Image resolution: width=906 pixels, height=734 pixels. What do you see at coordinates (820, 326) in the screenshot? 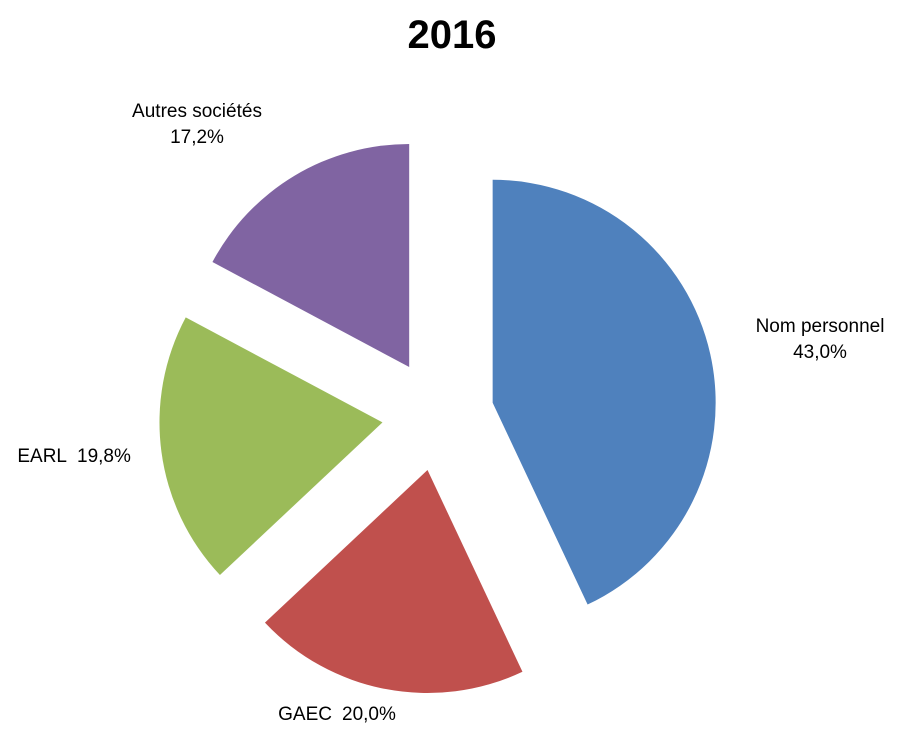
I see `slice-label: Nom personnel` at bounding box center [820, 326].